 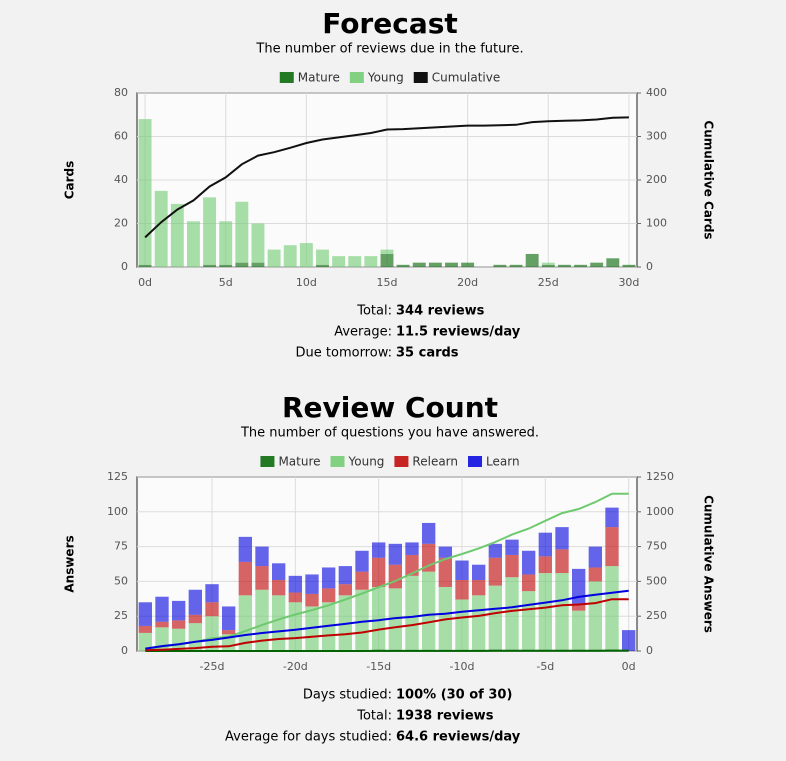 What do you see at coordinates (440, 311) in the screenshot?
I see `stat-value: 344 reviews` at bounding box center [440, 311].